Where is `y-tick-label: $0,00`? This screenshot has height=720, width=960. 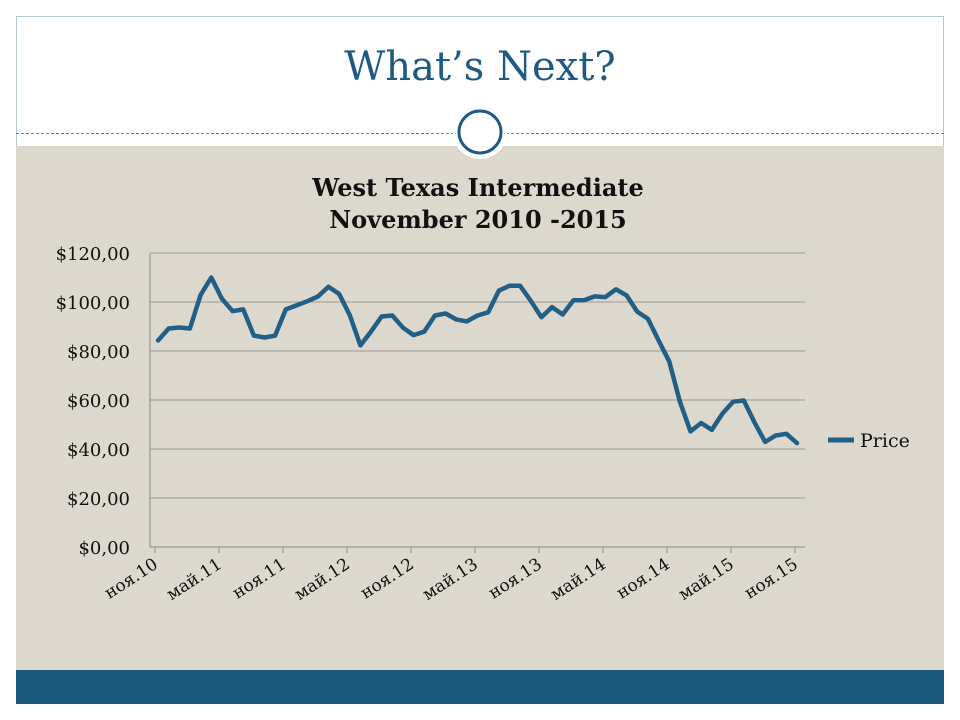
y-tick-label: $0,00 is located at coordinates (104, 548).